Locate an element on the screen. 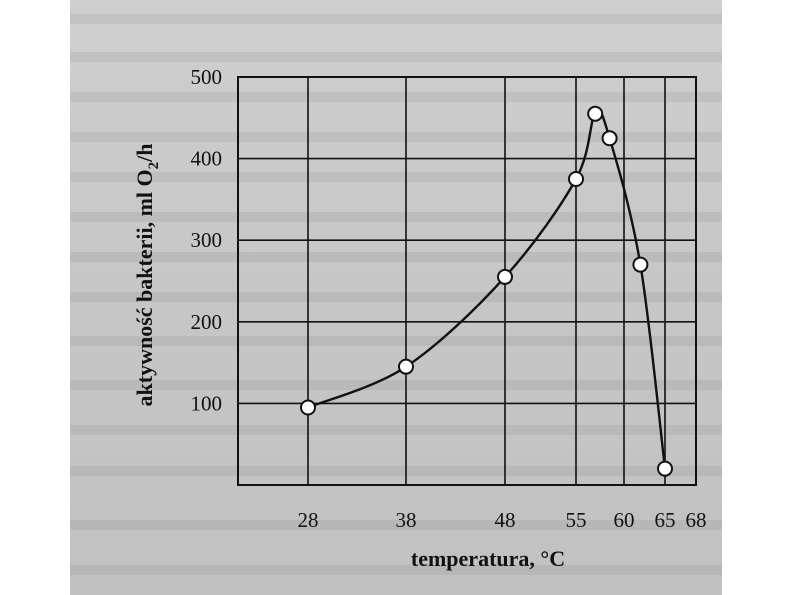 The width and height of the screenshot is (794, 595). y-tick-label-100: 100 is located at coordinates (207, 403).